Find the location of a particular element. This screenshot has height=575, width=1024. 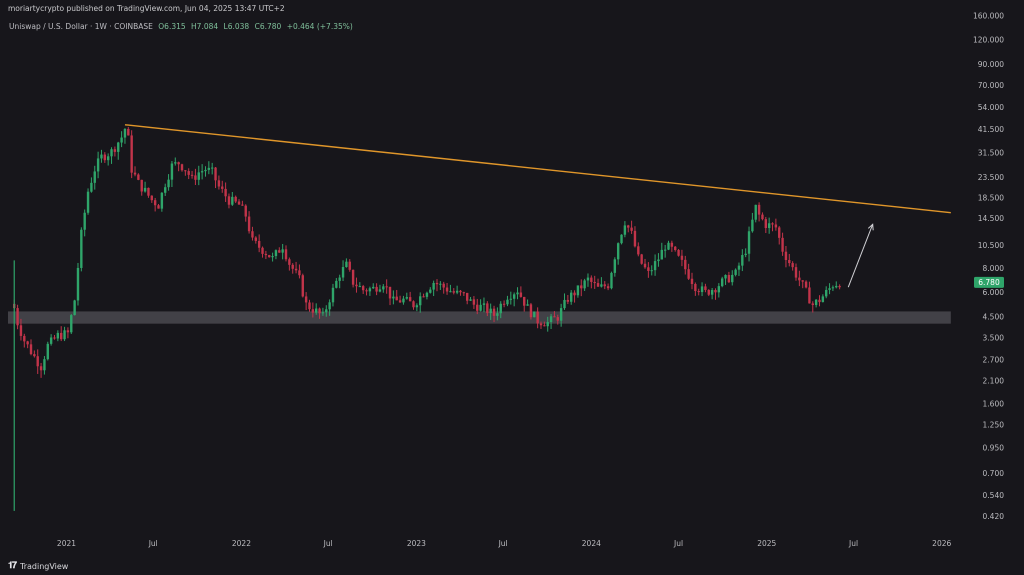

open-value: O6.315 is located at coordinates (172, 26).